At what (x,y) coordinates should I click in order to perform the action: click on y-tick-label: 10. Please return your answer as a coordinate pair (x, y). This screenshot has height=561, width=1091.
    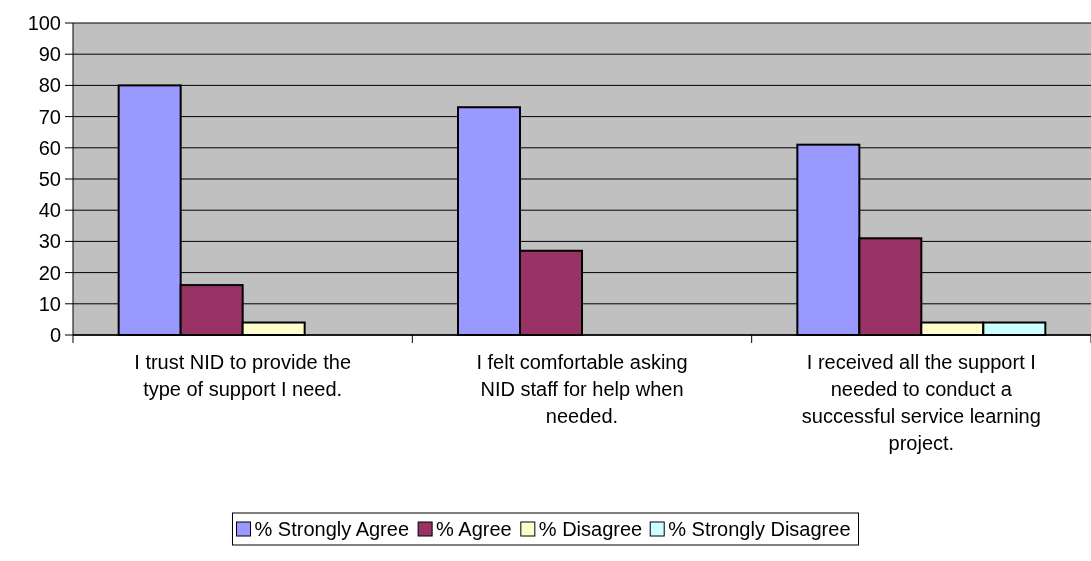
    Looking at the image, I should click on (49, 303).